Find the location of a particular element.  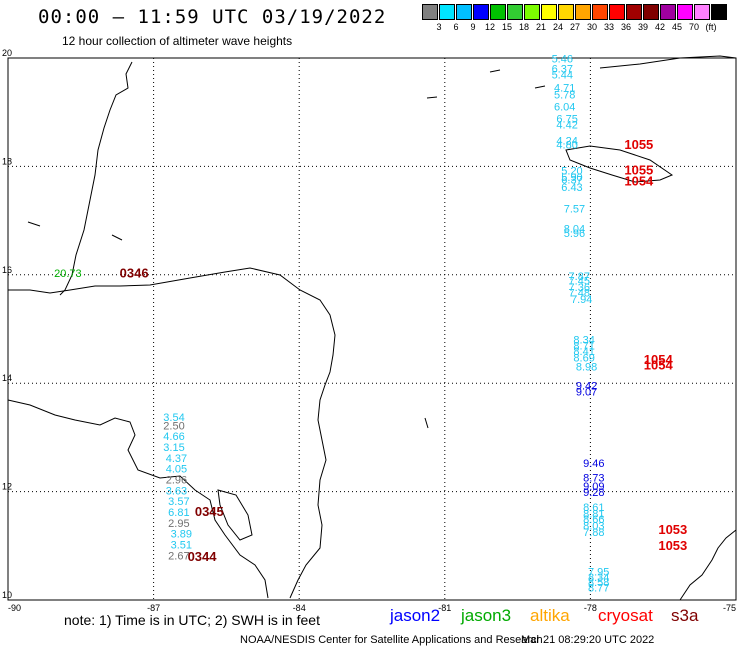

wave-height-value: 4.66 is located at coordinates (173, 437).